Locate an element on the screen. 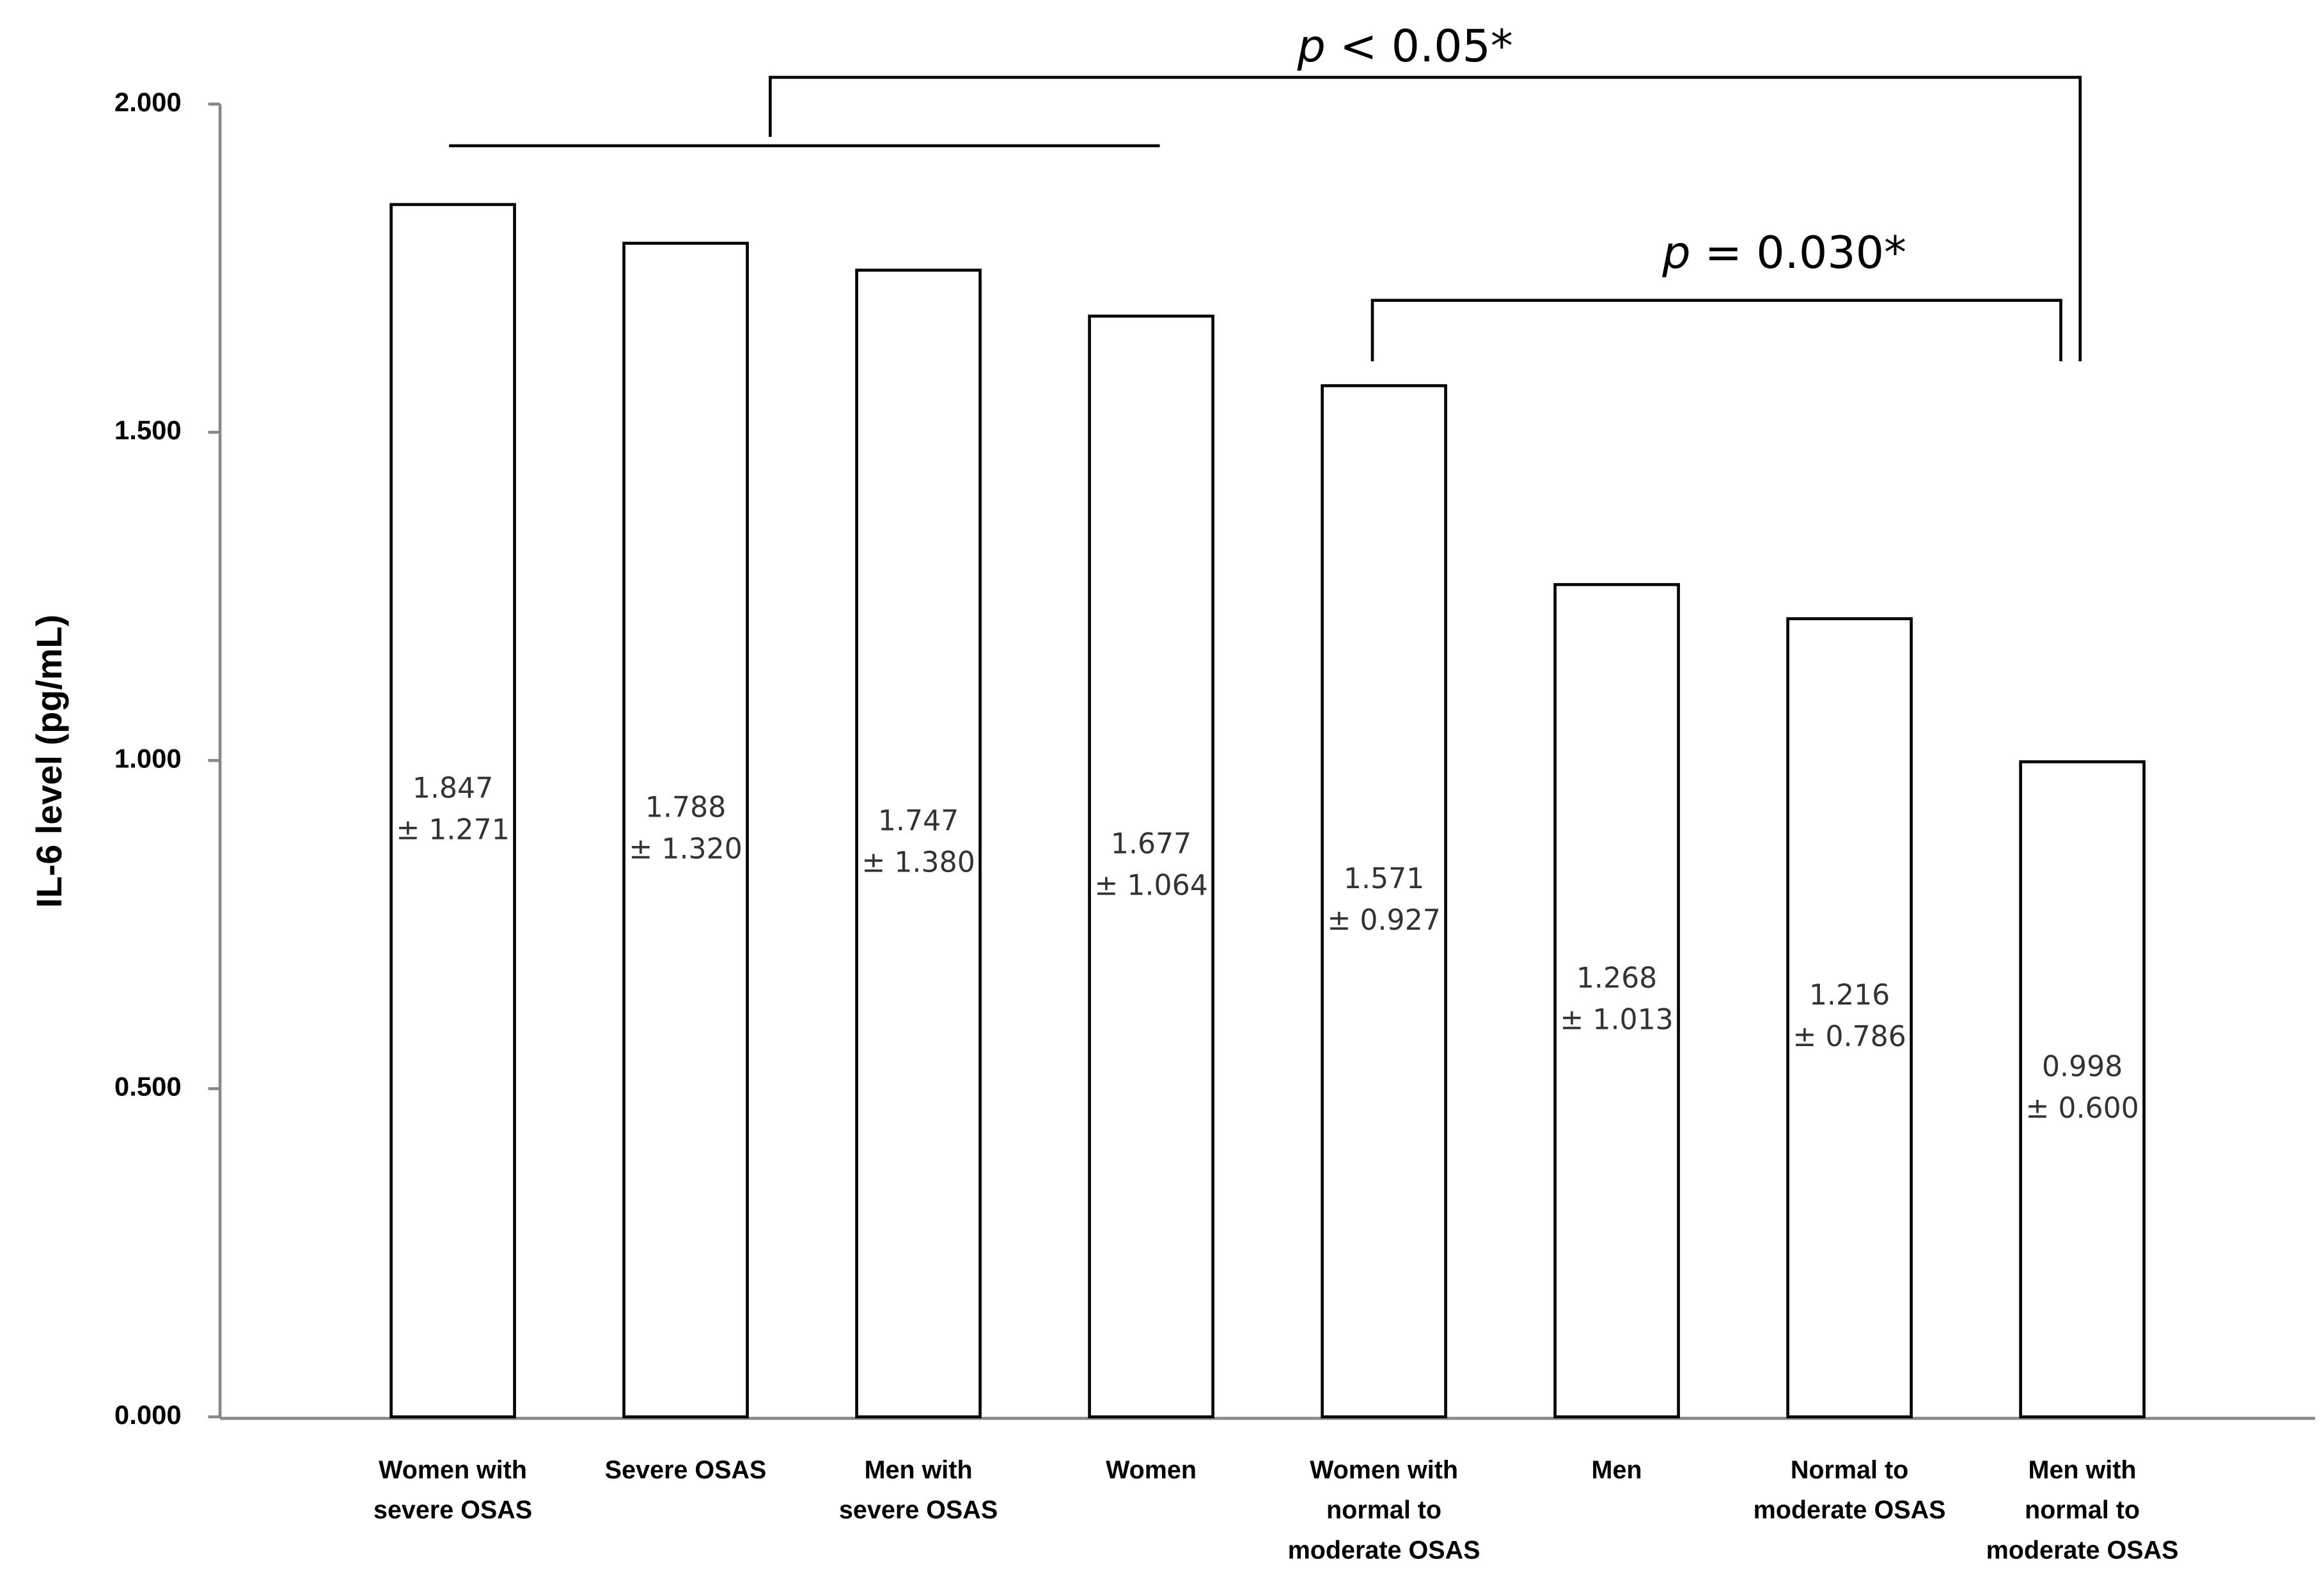 The image size is (2324, 1573). y-tick-label: 0.500 is located at coordinates (148, 1087).